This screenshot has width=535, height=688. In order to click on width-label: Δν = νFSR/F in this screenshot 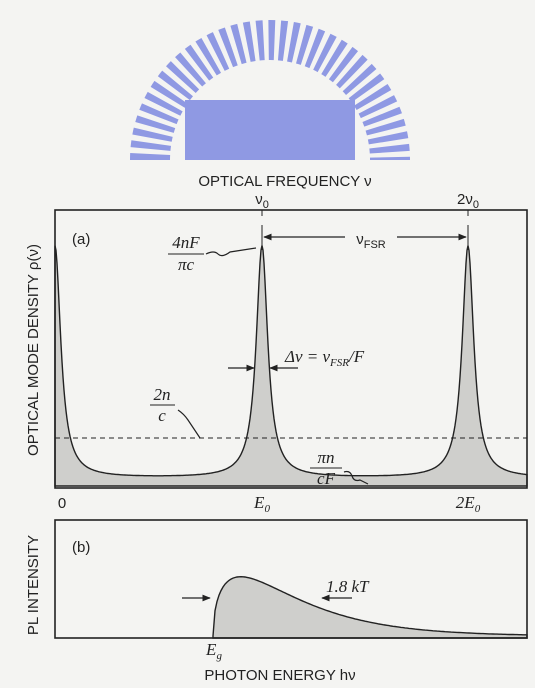, I will do `click(324, 358)`.